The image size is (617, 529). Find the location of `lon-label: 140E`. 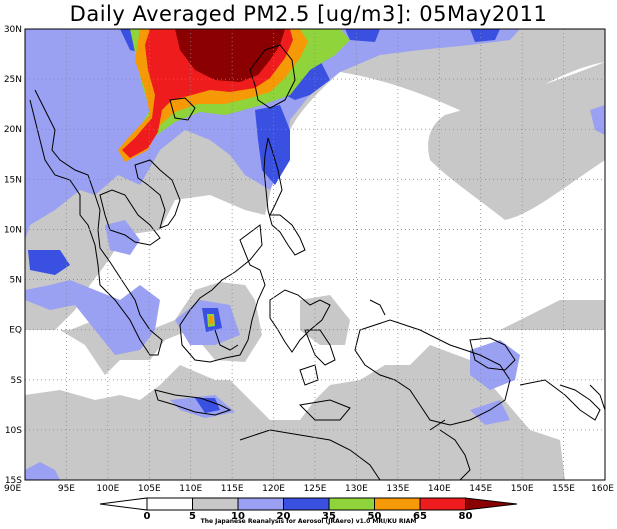

lon-label: 140E is located at coordinates (439, 489).